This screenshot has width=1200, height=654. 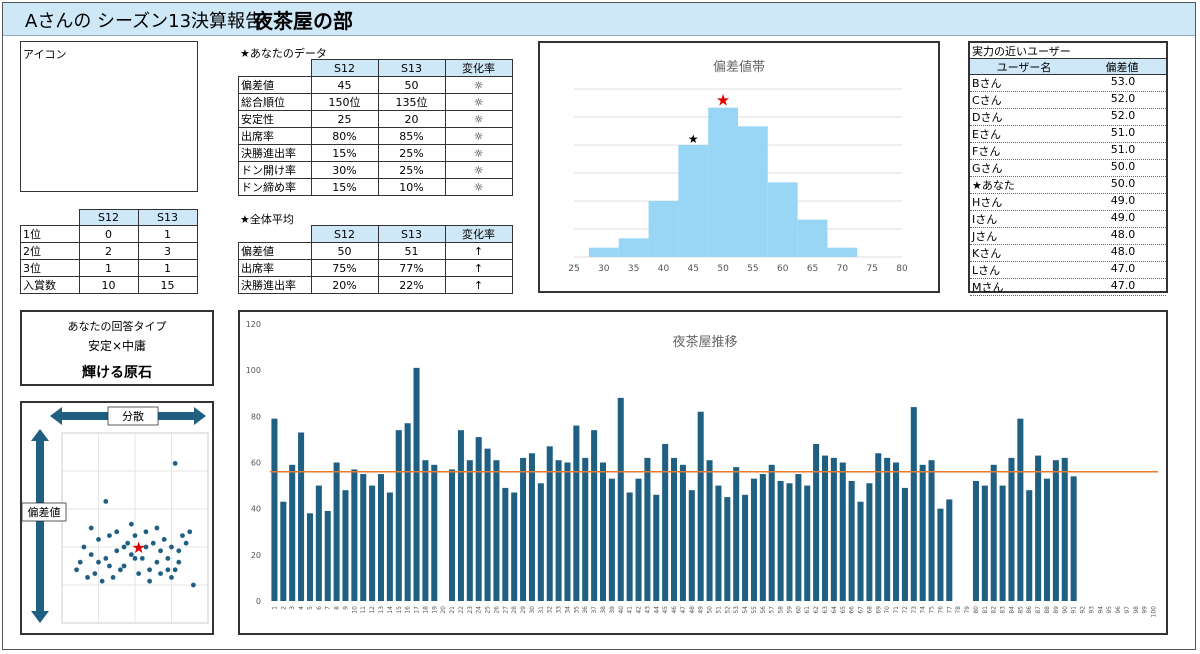 What do you see at coordinates (337, 608) in the screenshot?
I see `trend-x-tick: 8` at bounding box center [337, 608].